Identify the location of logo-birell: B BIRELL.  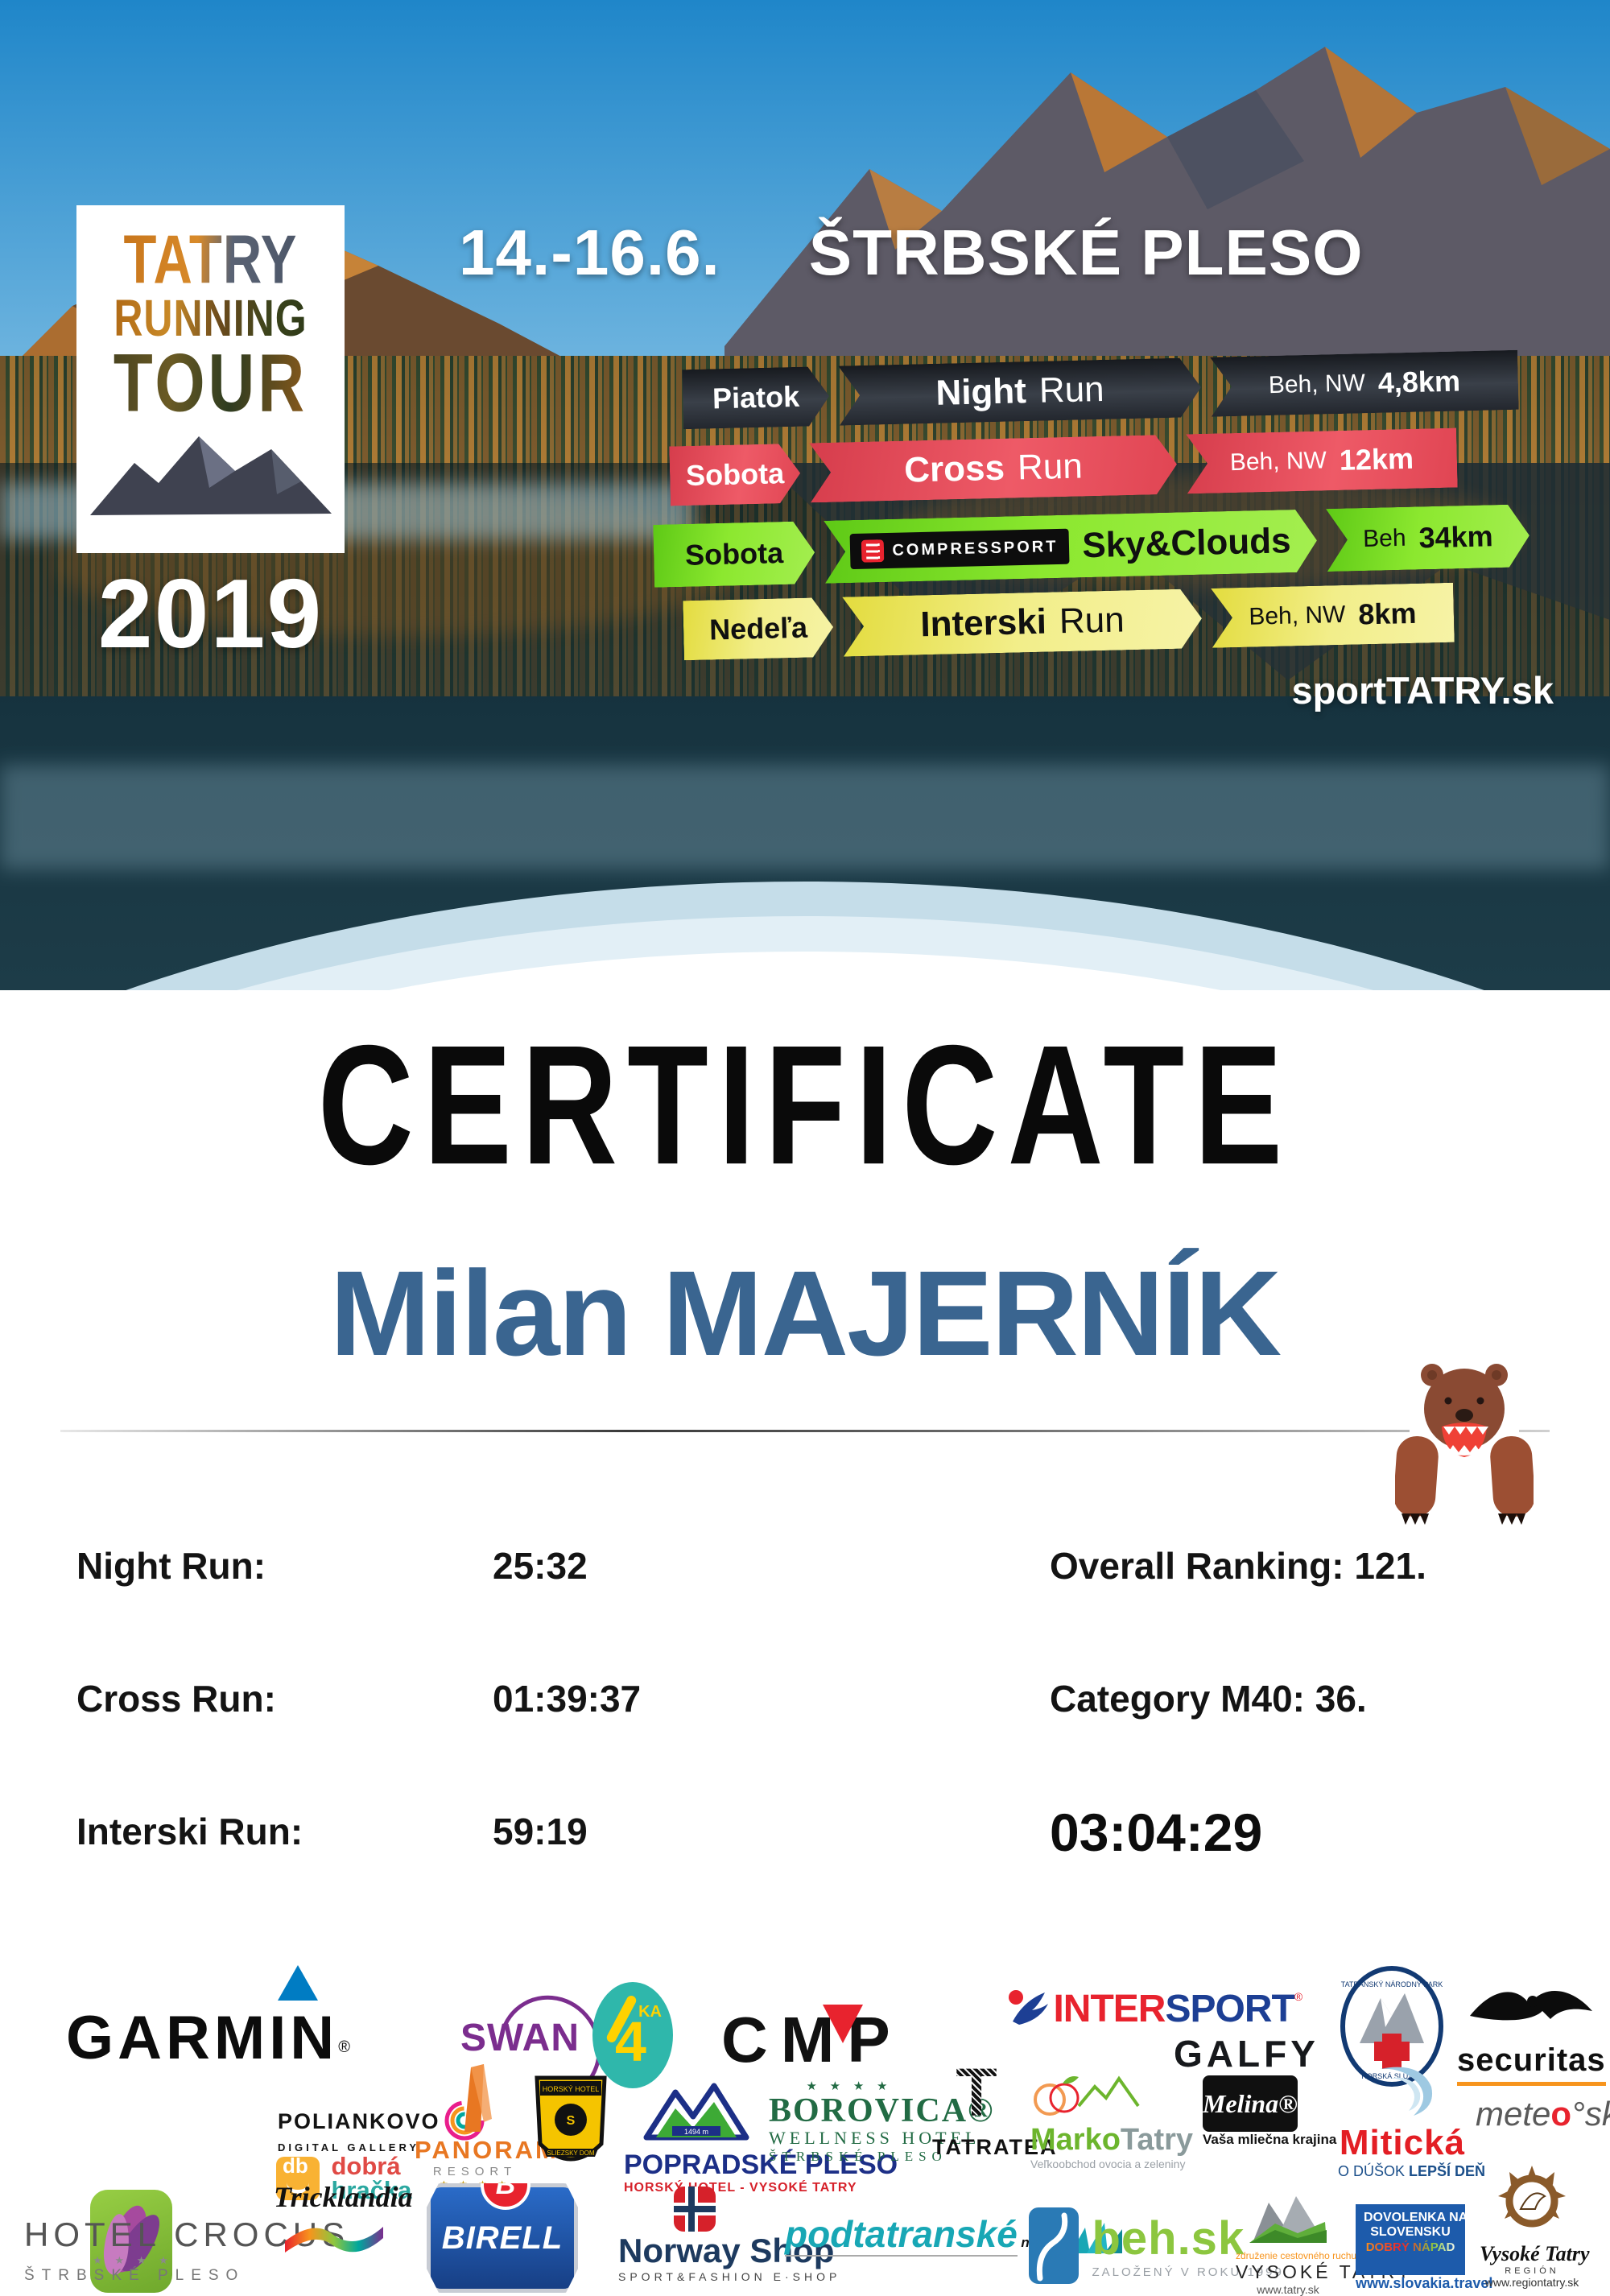
(503, 2238).